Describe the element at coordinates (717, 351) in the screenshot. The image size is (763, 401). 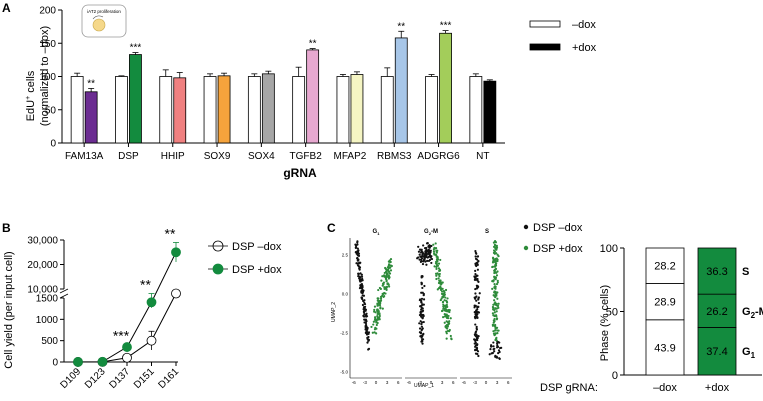
I see `phase-segment-g1` at that location.